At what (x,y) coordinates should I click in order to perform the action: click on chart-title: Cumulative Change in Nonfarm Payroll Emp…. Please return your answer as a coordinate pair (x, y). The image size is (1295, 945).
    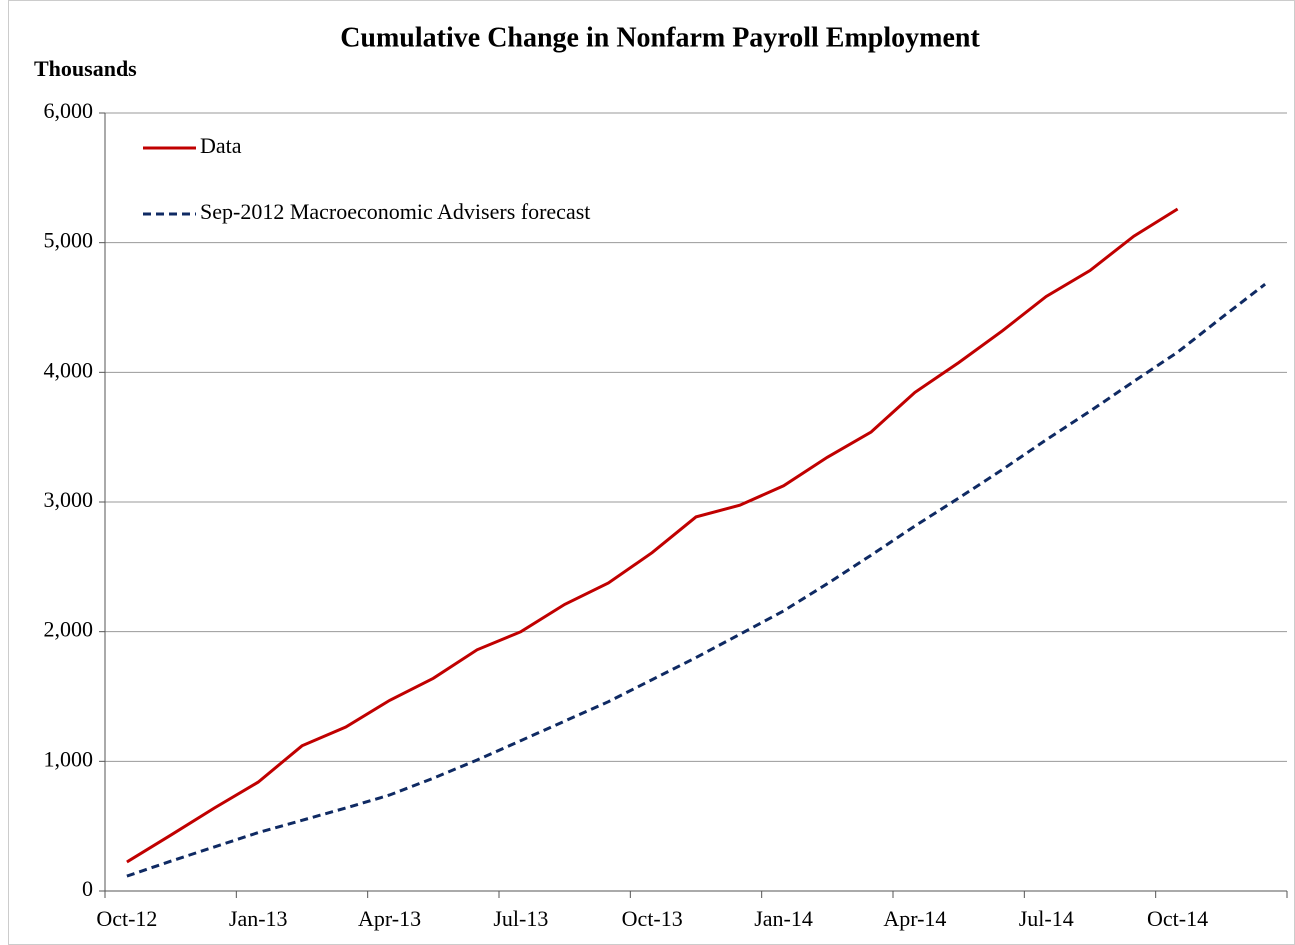
    Looking at the image, I should click on (660, 37).